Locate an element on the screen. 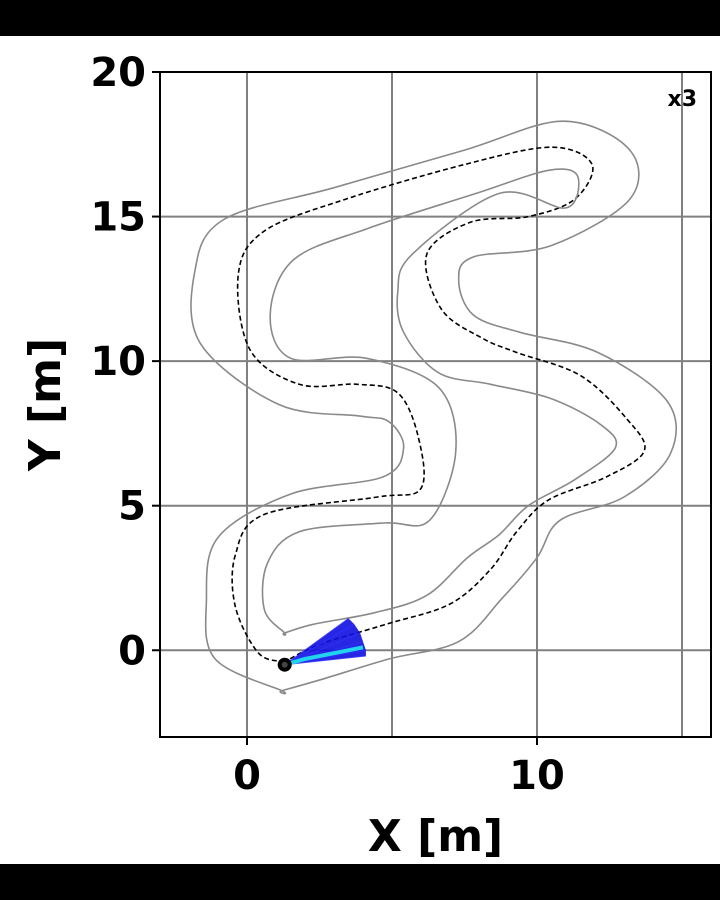 The image size is (720, 900). playback-speed-badge: x3 is located at coordinates (683, 99).